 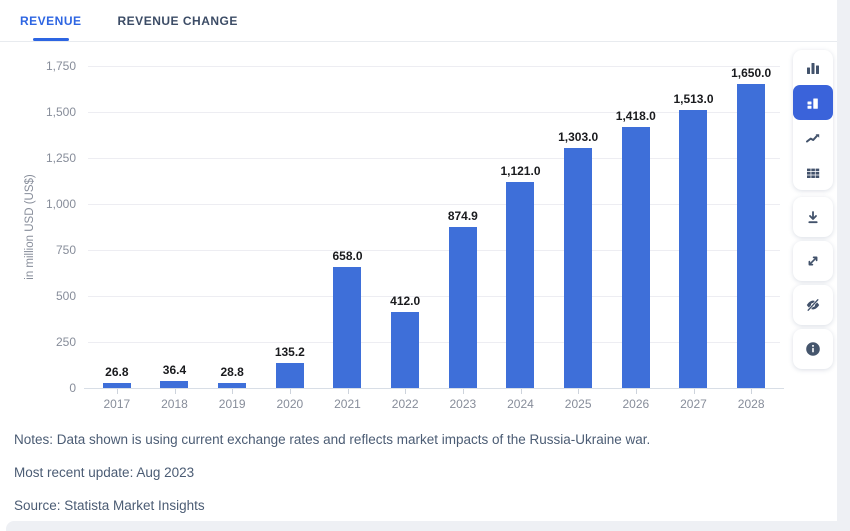 What do you see at coordinates (463, 404) in the screenshot?
I see `x-tick-label: 2023` at bounding box center [463, 404].